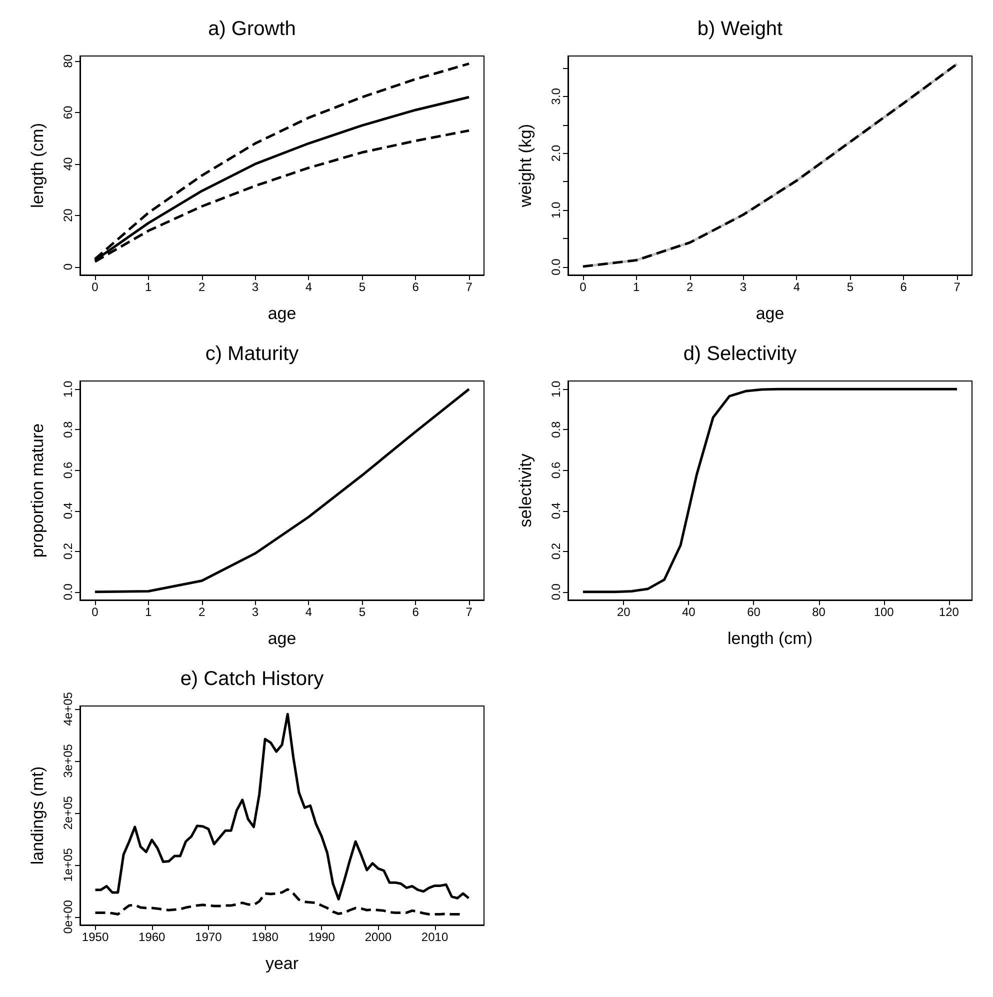  Describe the element at coordinates (819, 612) in the screenshot. I see `x-tick-label: 80` at that location.